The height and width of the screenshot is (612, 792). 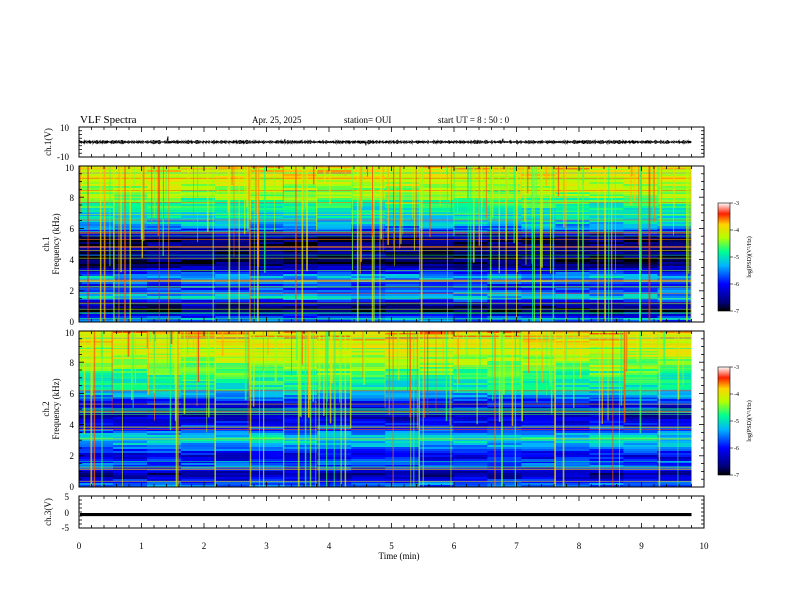 What do you see at coordinates (391, 512) in the screenshot?
I see `ch3-waveform-ticks` at bounding box center [391, 512].